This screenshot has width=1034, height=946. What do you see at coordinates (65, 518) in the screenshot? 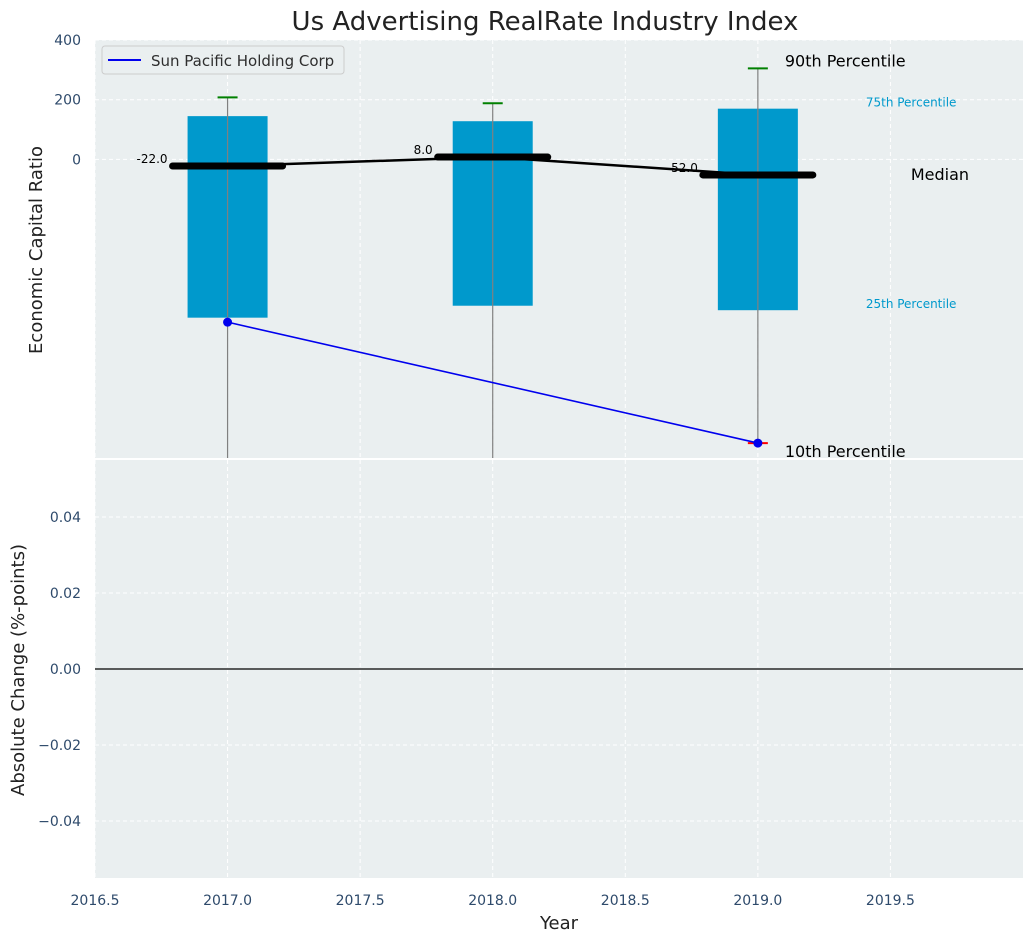
I see `bottom-y-tick-label: 0.04` at bounding box center [65, 518].